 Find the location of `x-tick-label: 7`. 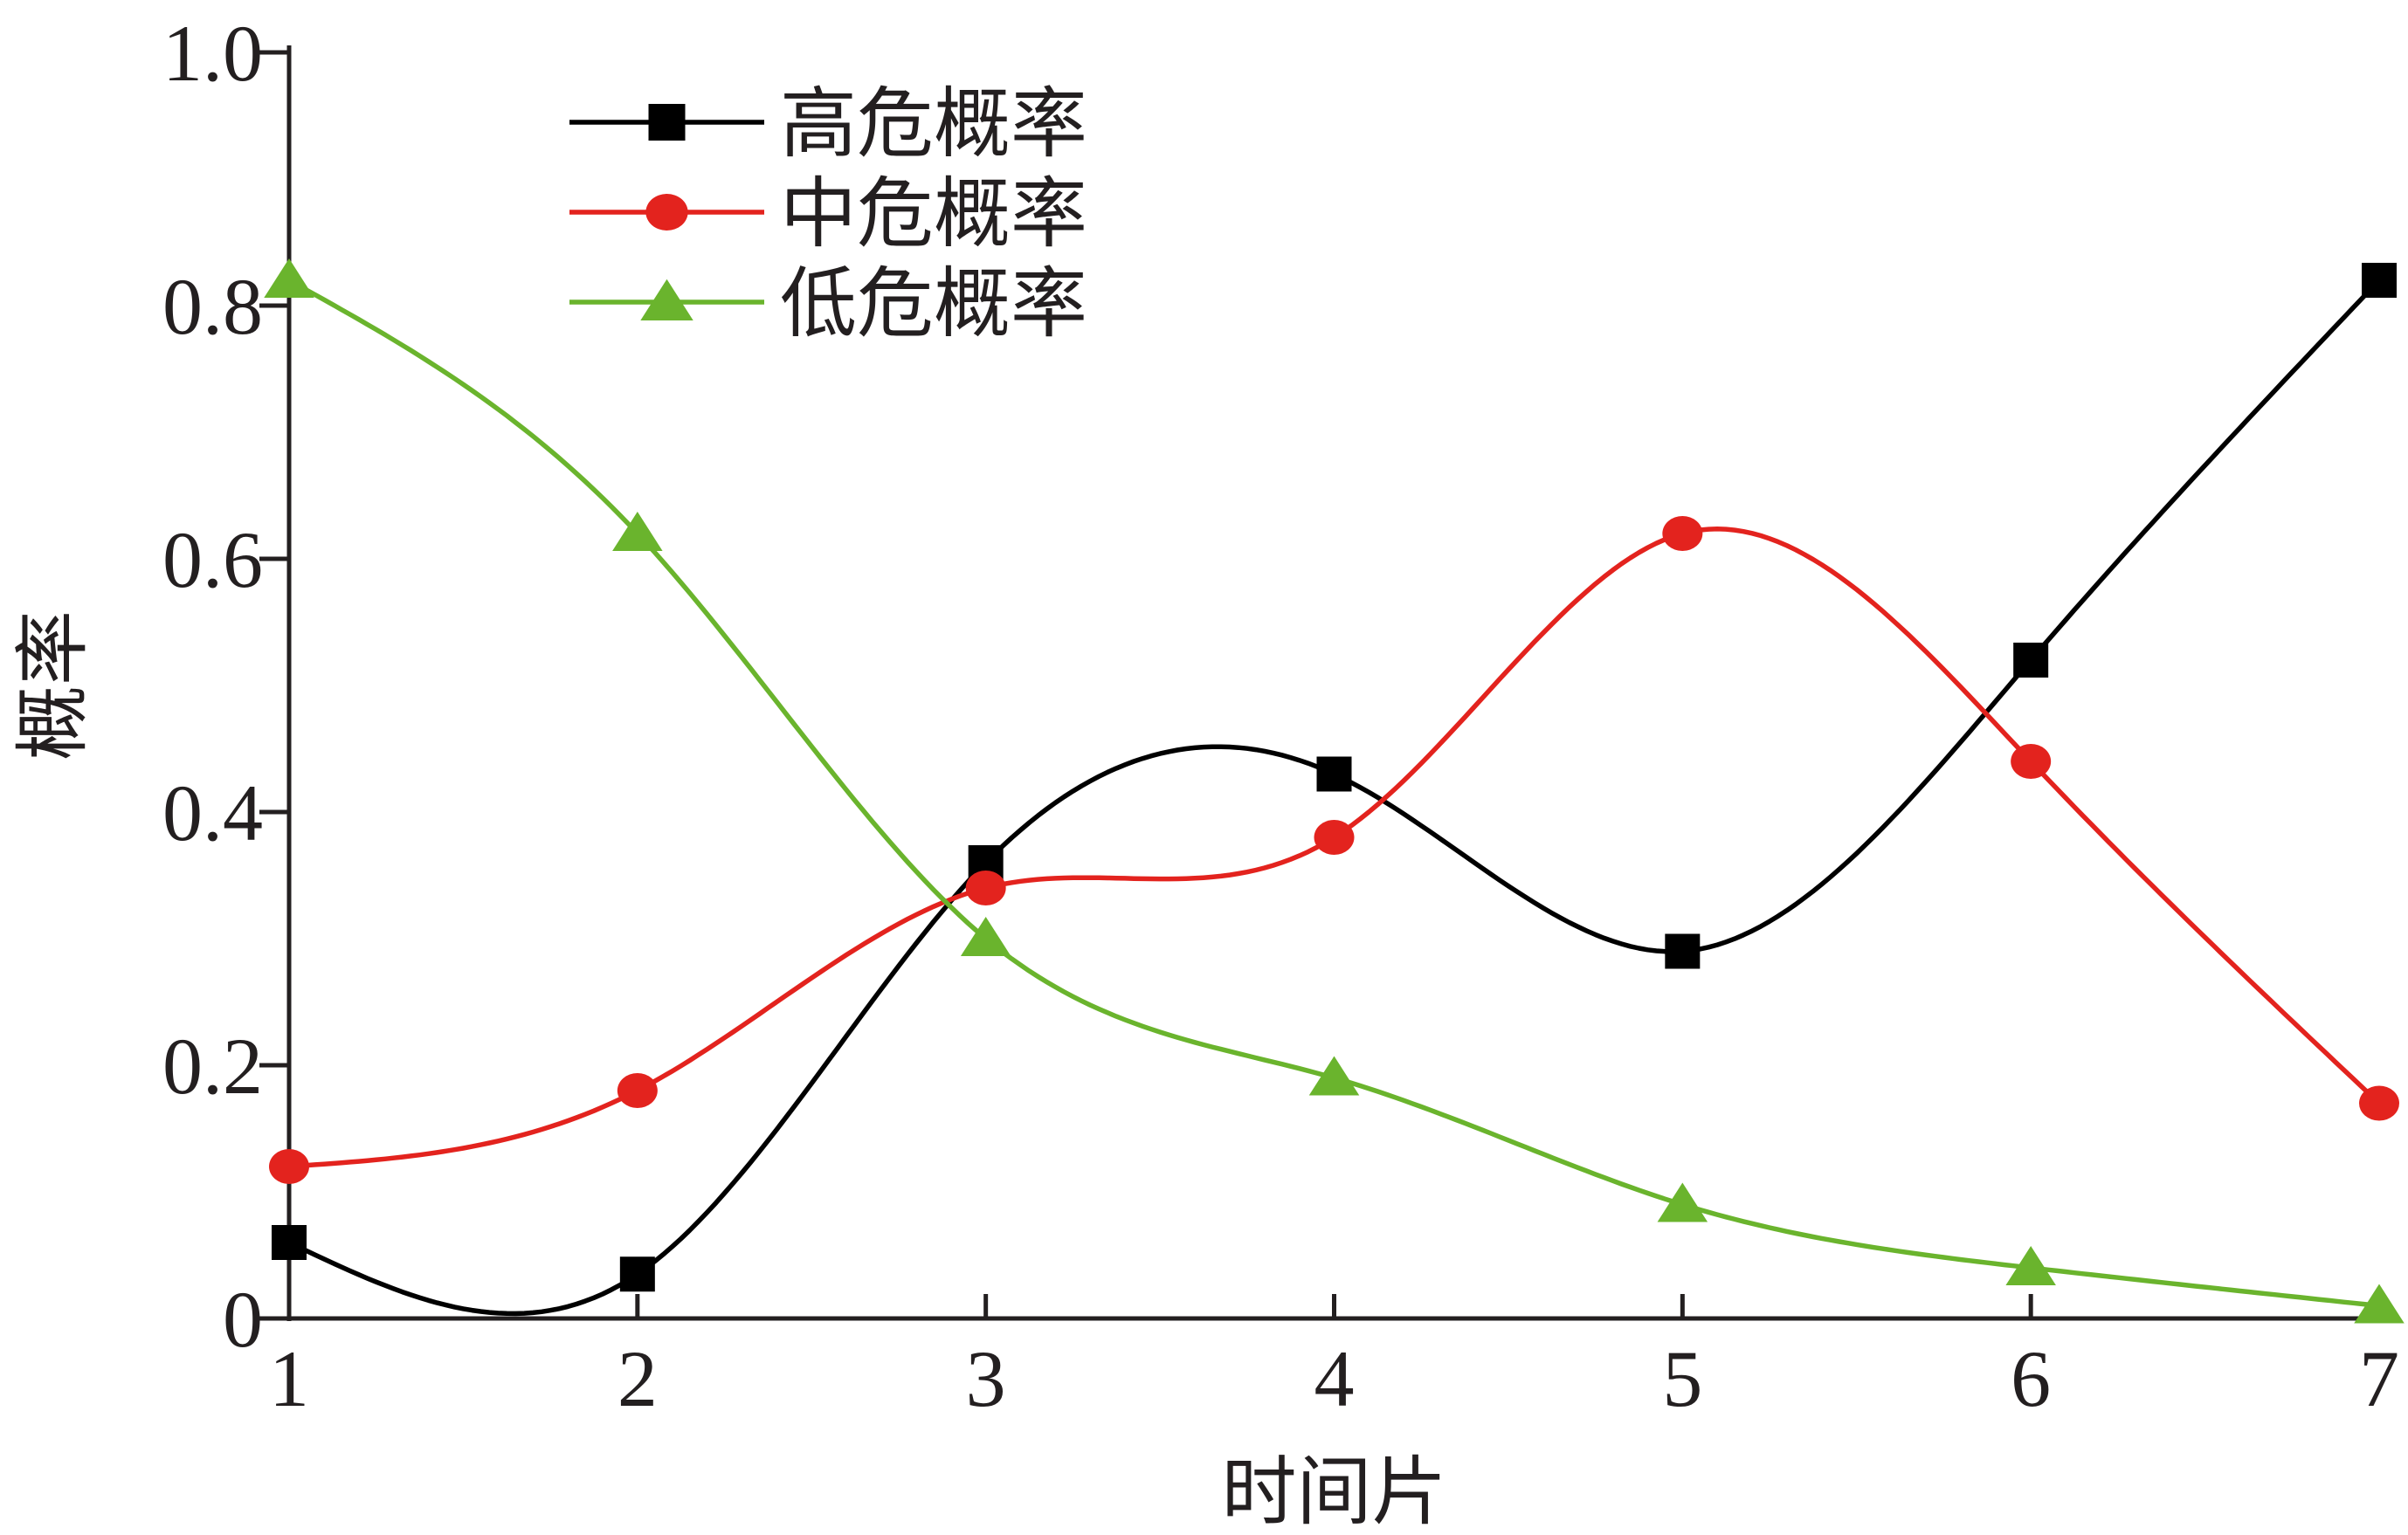

x-tick-label: 7 is located at coordinates (2379, 1378).